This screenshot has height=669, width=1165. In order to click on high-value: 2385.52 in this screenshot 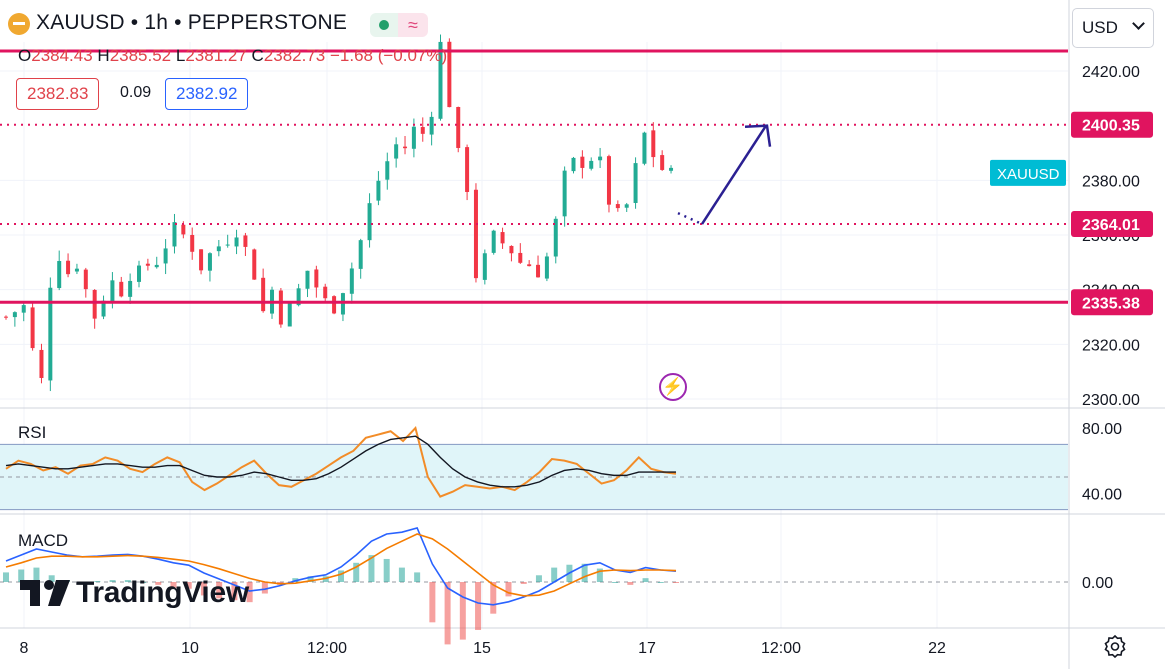, I will do `click(140, 55)`.